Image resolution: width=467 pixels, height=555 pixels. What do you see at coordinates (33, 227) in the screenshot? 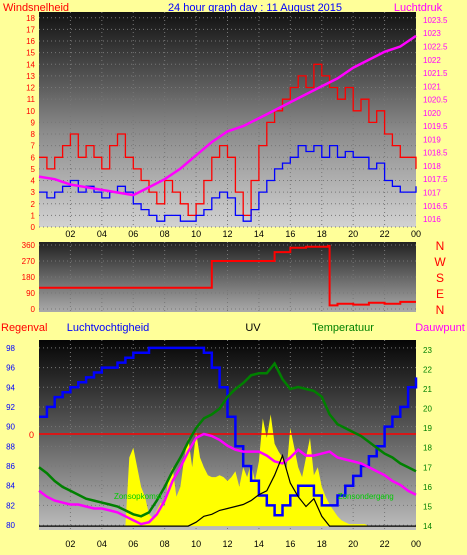
I see `y-left-tick-label: 0` at bounding box center [33, 227].